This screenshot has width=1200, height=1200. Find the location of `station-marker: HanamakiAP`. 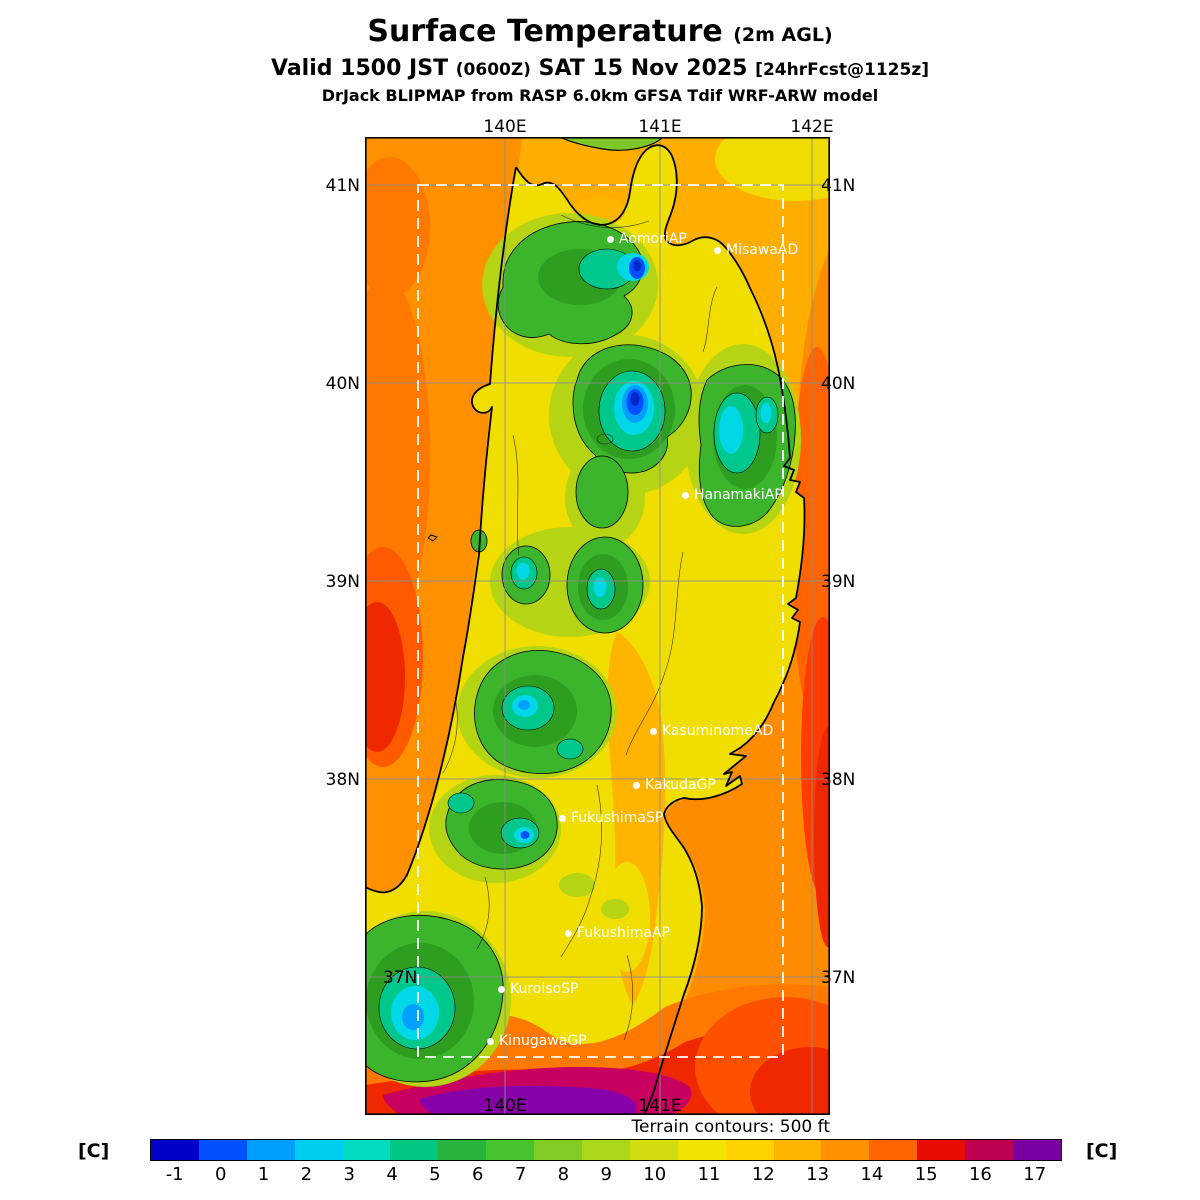

station-marker: HanamakiAP is located at coordinates (732, 495).